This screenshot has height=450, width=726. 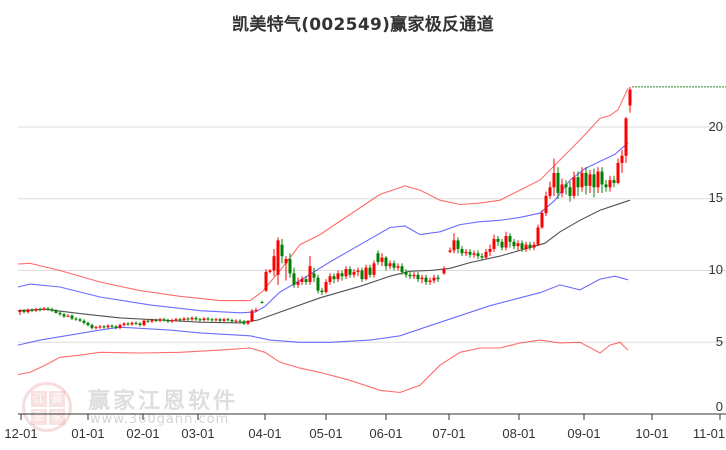 I want to click on watermark-logo-char: 江, so click(x=39, y=399).